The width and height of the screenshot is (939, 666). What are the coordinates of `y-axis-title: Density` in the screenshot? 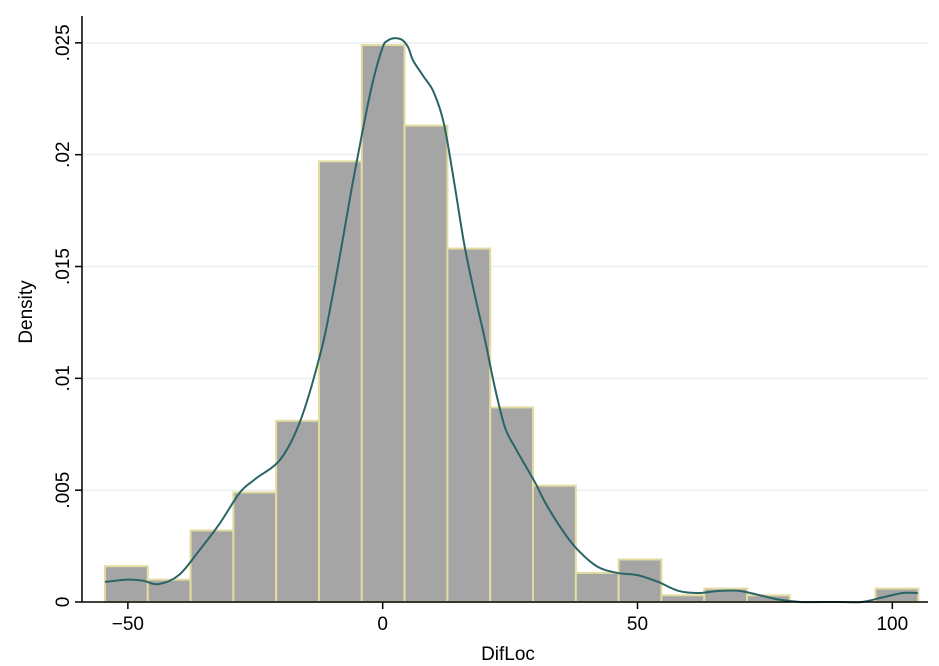 It's located at (26, 312).